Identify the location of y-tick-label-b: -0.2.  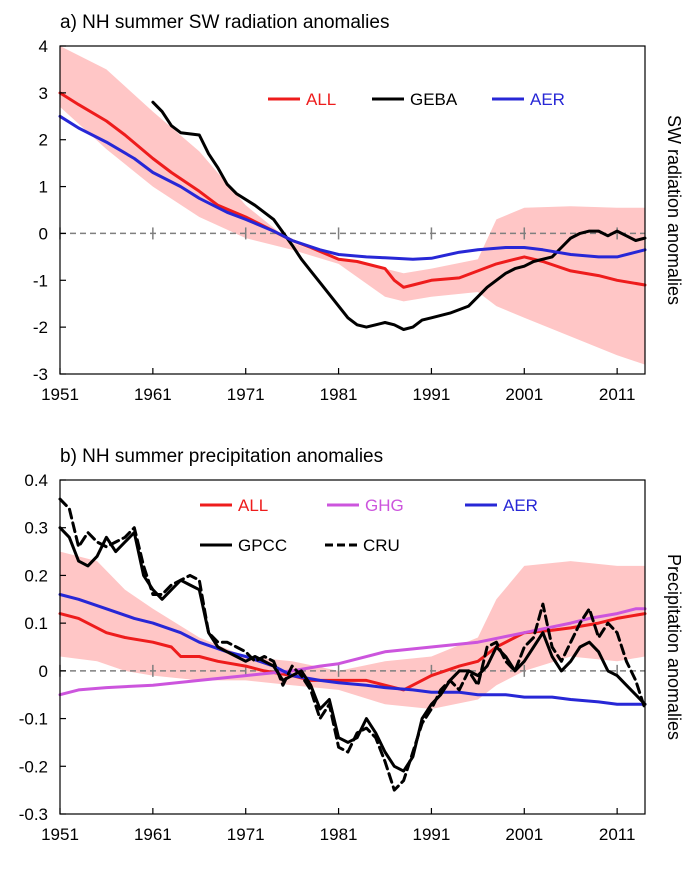
(33, 766).